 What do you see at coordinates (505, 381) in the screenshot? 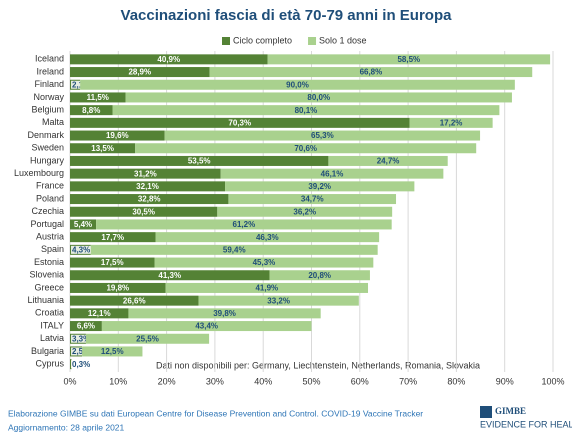
I see `x-tick-label: 90%` at bounding box center [505, 381].